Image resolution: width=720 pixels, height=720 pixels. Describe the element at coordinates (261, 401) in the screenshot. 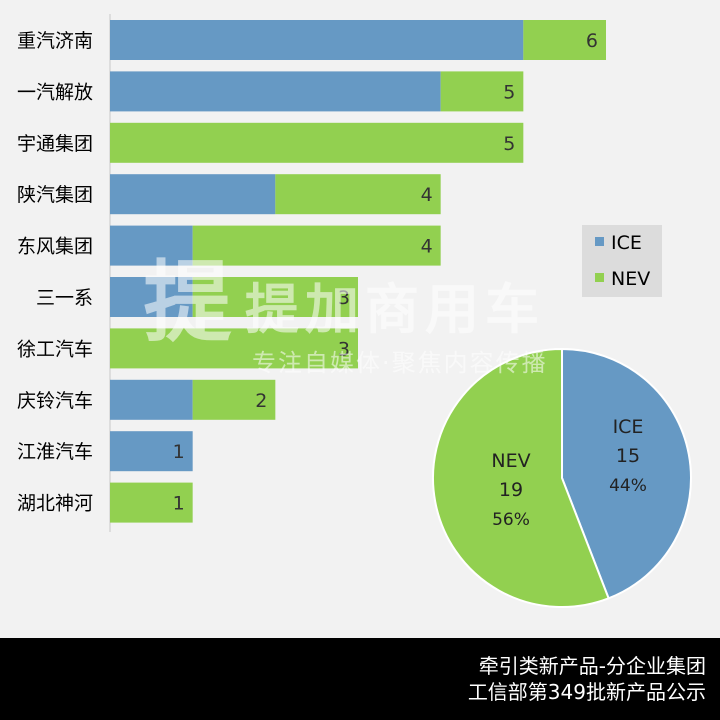

I see `bar-total-label: 2` at that location.